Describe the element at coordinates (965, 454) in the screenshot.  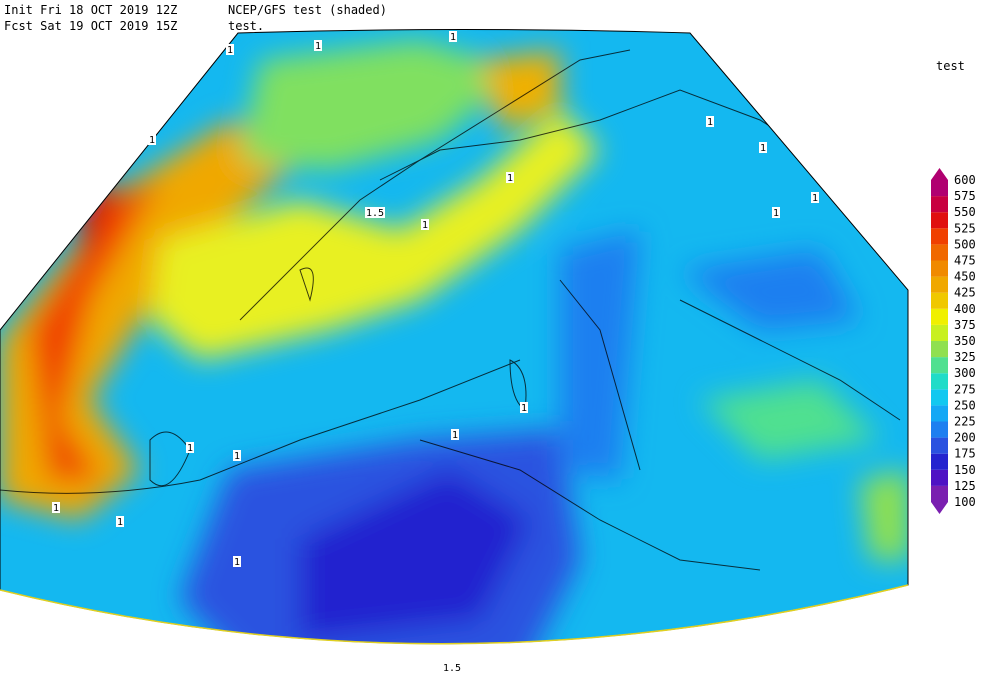
I see `colorbar-label: 175` at that location.